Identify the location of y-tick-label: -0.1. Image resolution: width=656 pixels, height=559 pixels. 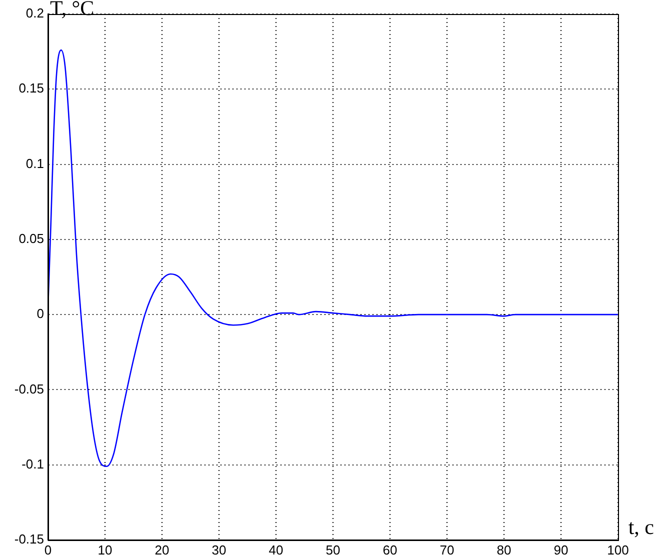
(33, 464).